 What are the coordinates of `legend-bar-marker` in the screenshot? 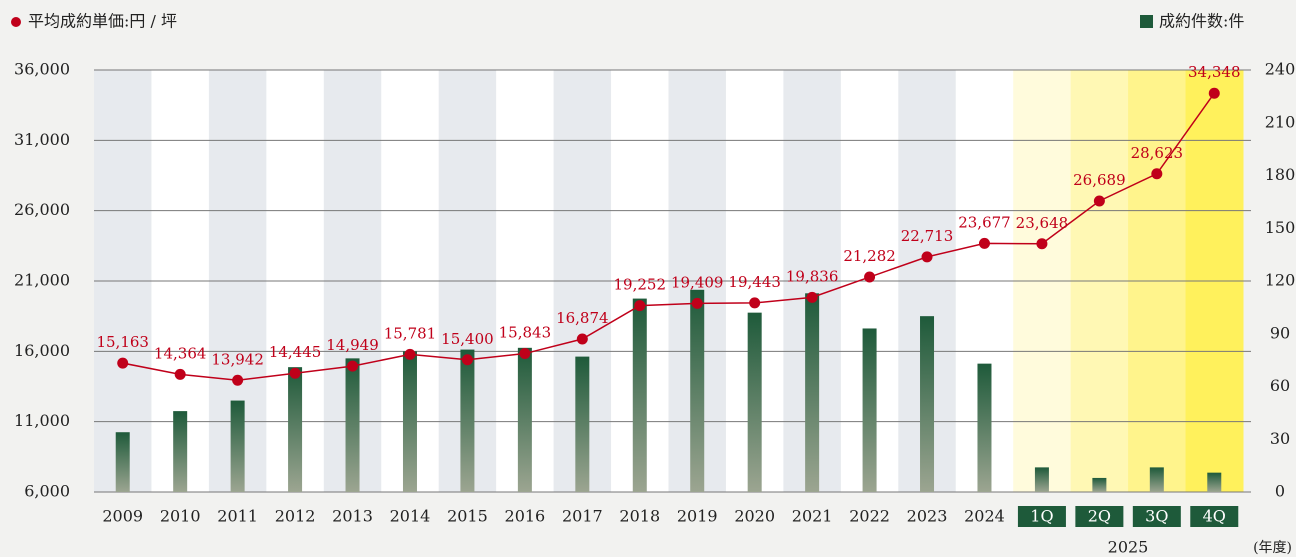 It's located at (1146, 21).